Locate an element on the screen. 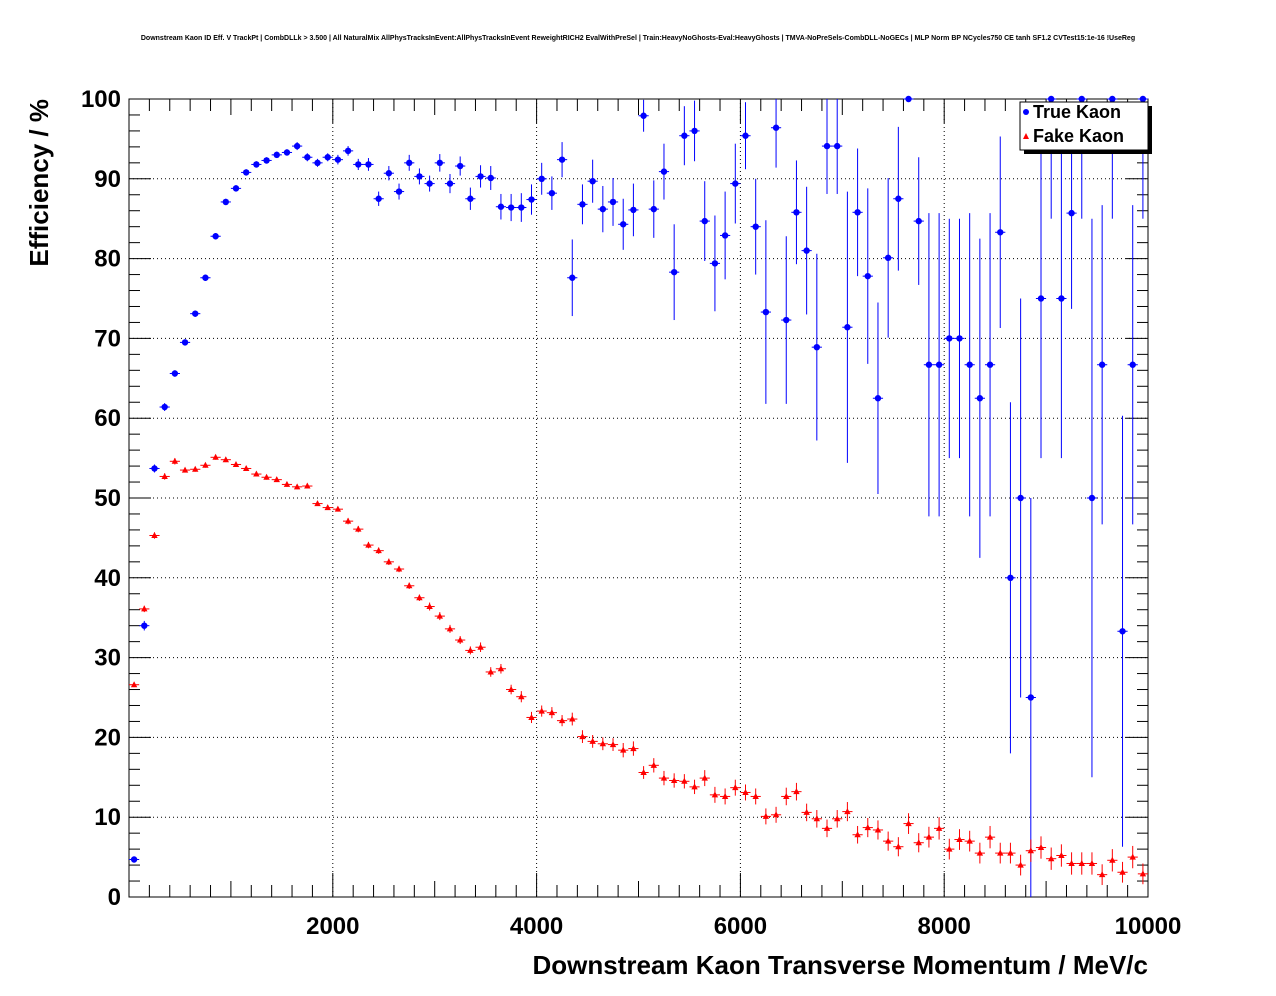 This screenshot has width=1276, height=996. y-tick-label: 90 is located at coordinates (107, 179).